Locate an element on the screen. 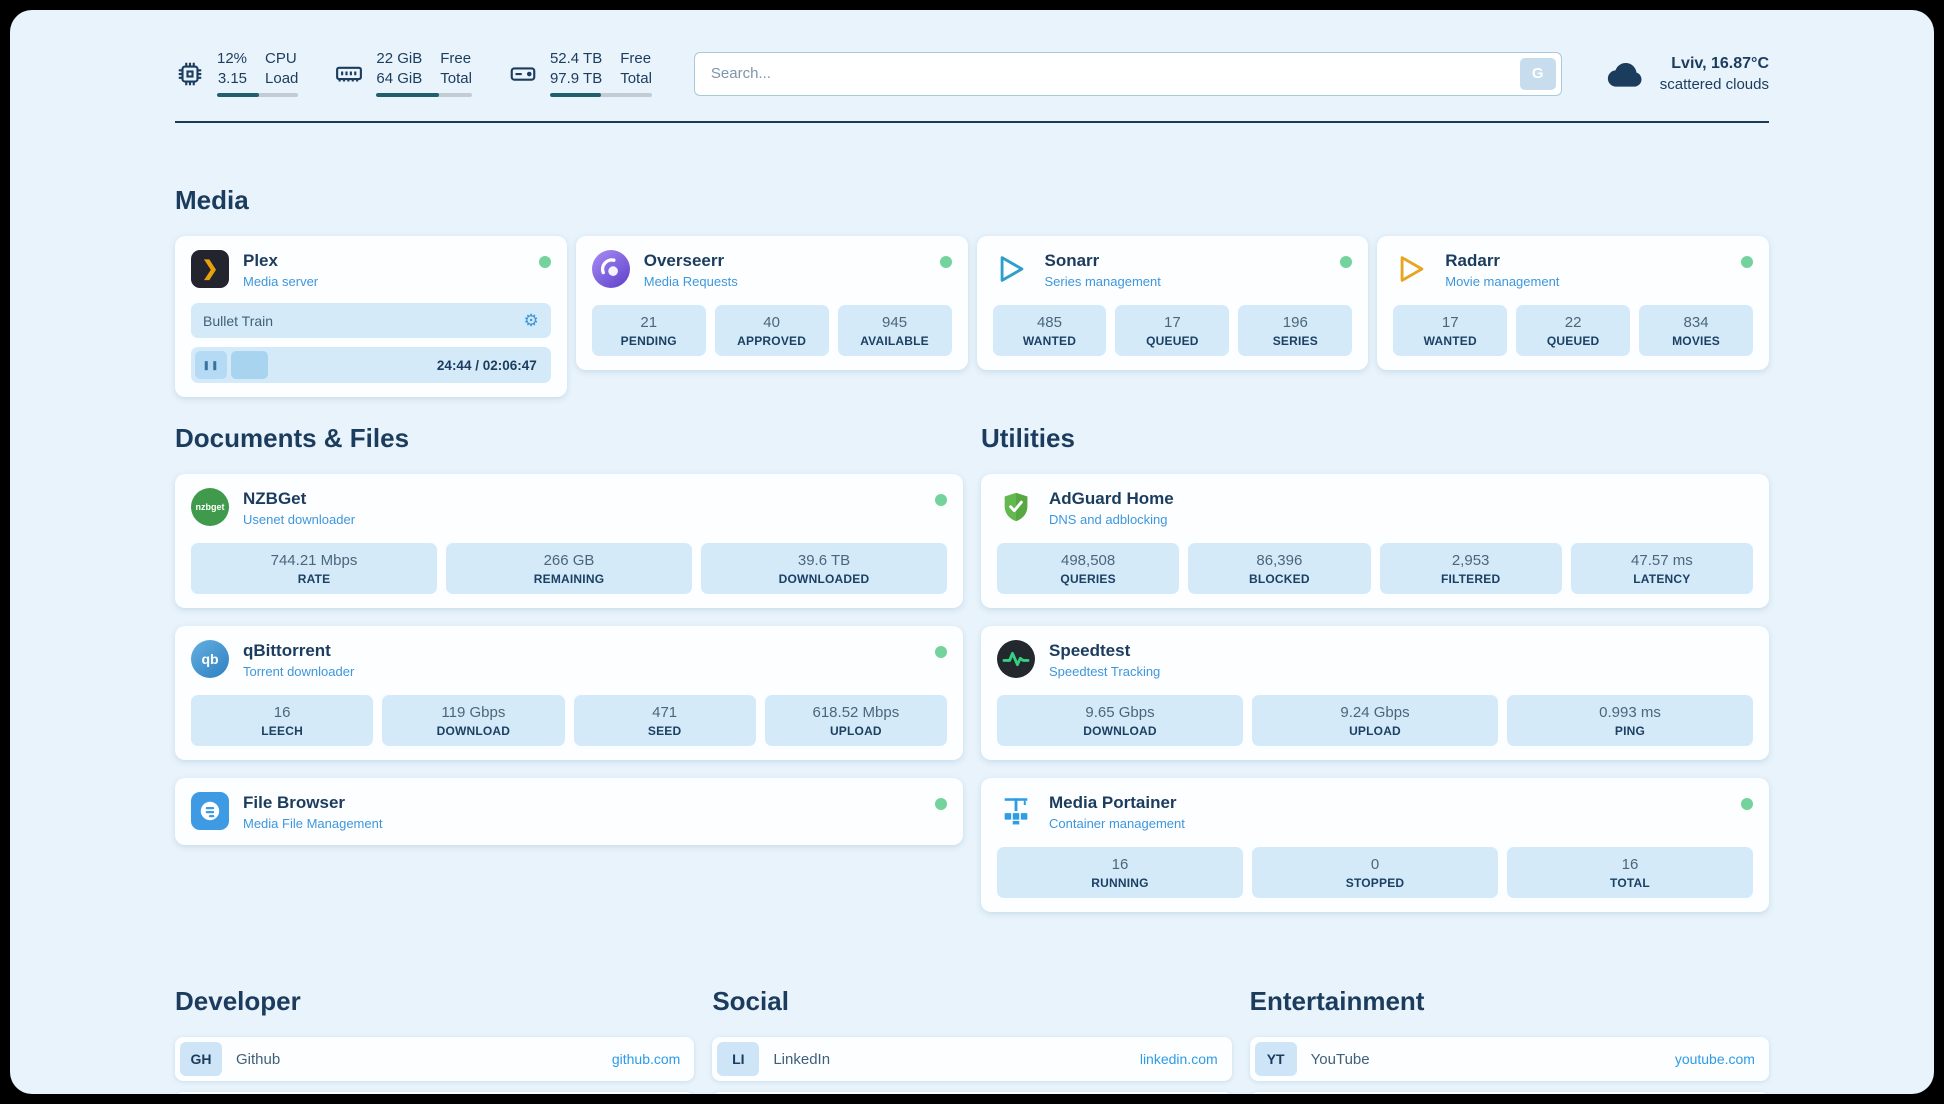 Image resolution: width=1944 pixels, height=1104 pixels. service-card-filebrowser: File Browser Media File Management is located at coordinates (569, 811).